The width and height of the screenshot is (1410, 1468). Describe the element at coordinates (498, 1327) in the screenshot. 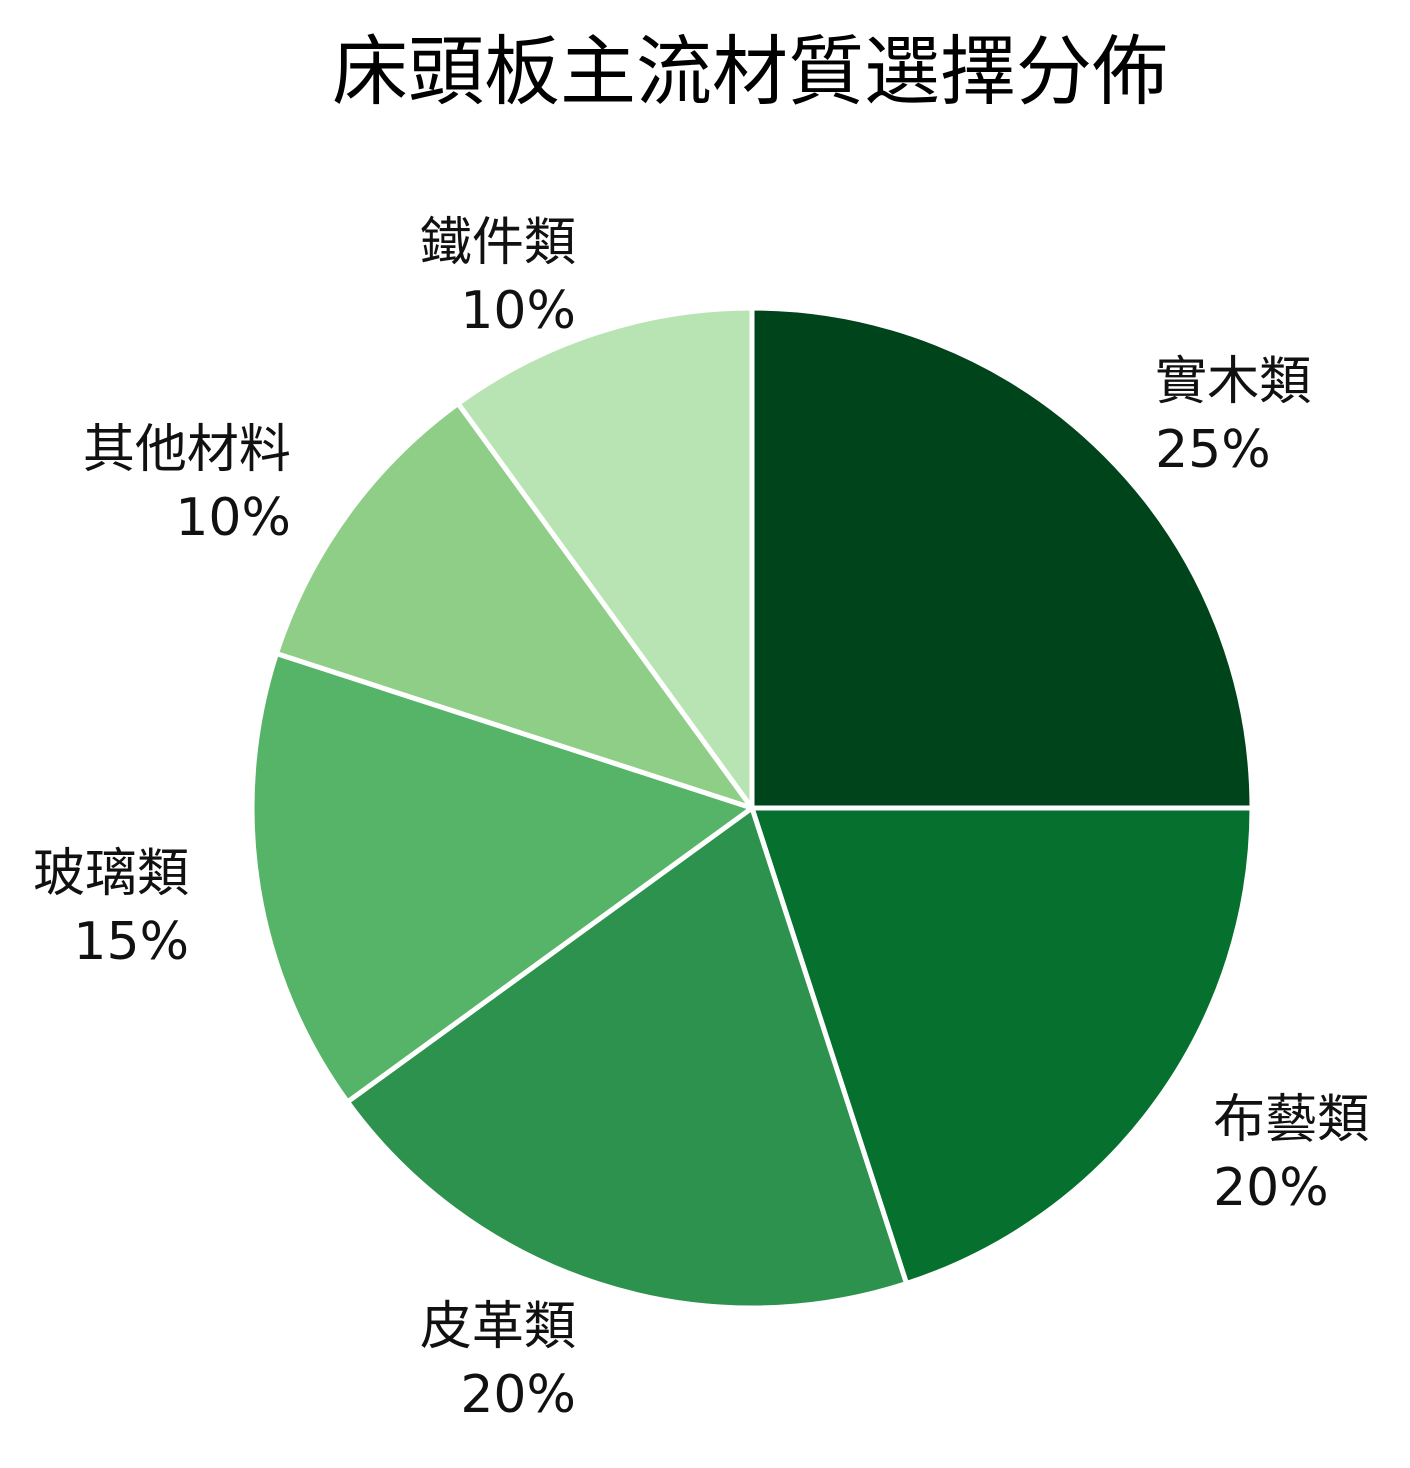

I see `slice-label-3: 皮革類` at that location.